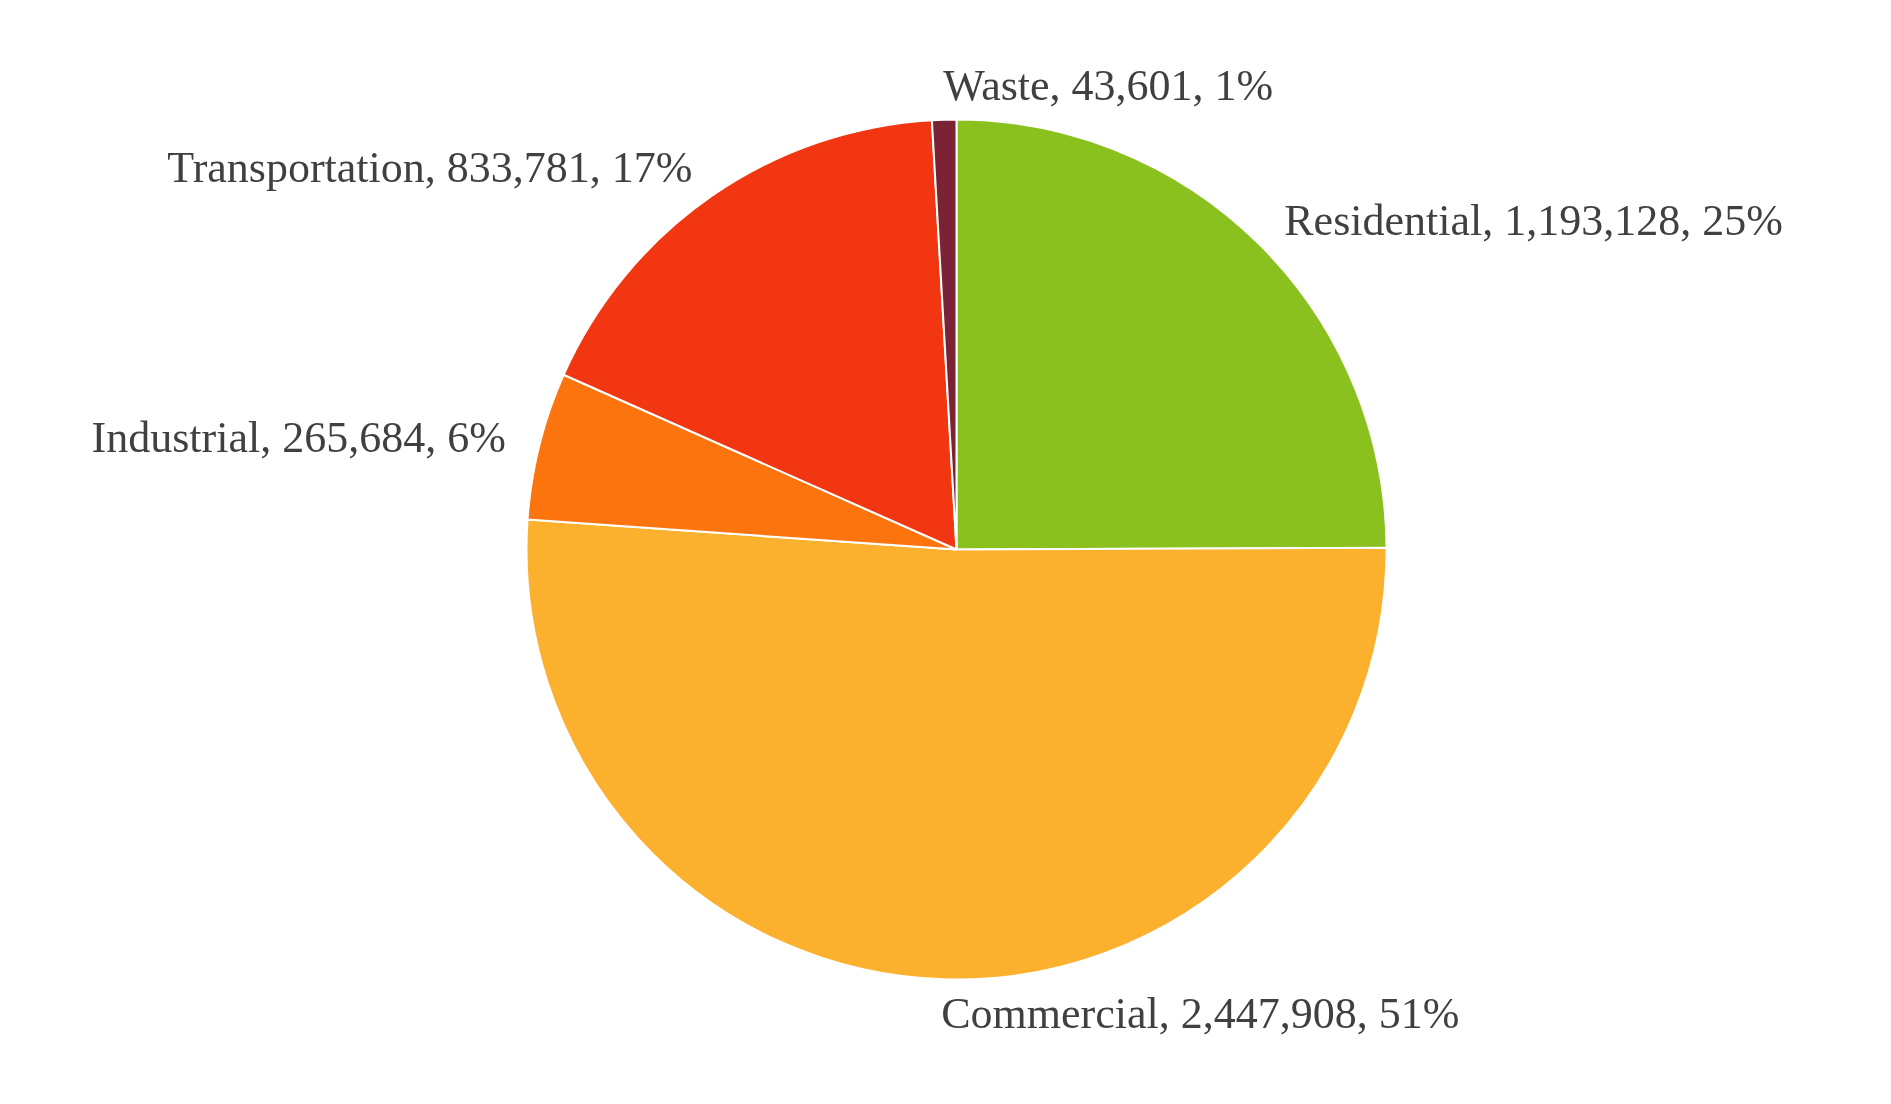  Describe the element at coordinates (1533, 220) in the screenshot. I see `slice-label: Residential, 1,193,128, 25%` at that location.